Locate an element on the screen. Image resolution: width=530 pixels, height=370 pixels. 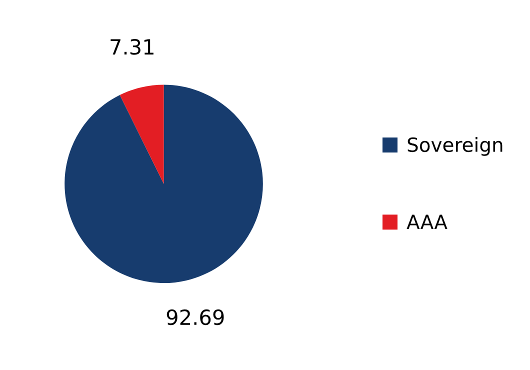
legend-label: Sovereign is located at coordinates (455, 146).